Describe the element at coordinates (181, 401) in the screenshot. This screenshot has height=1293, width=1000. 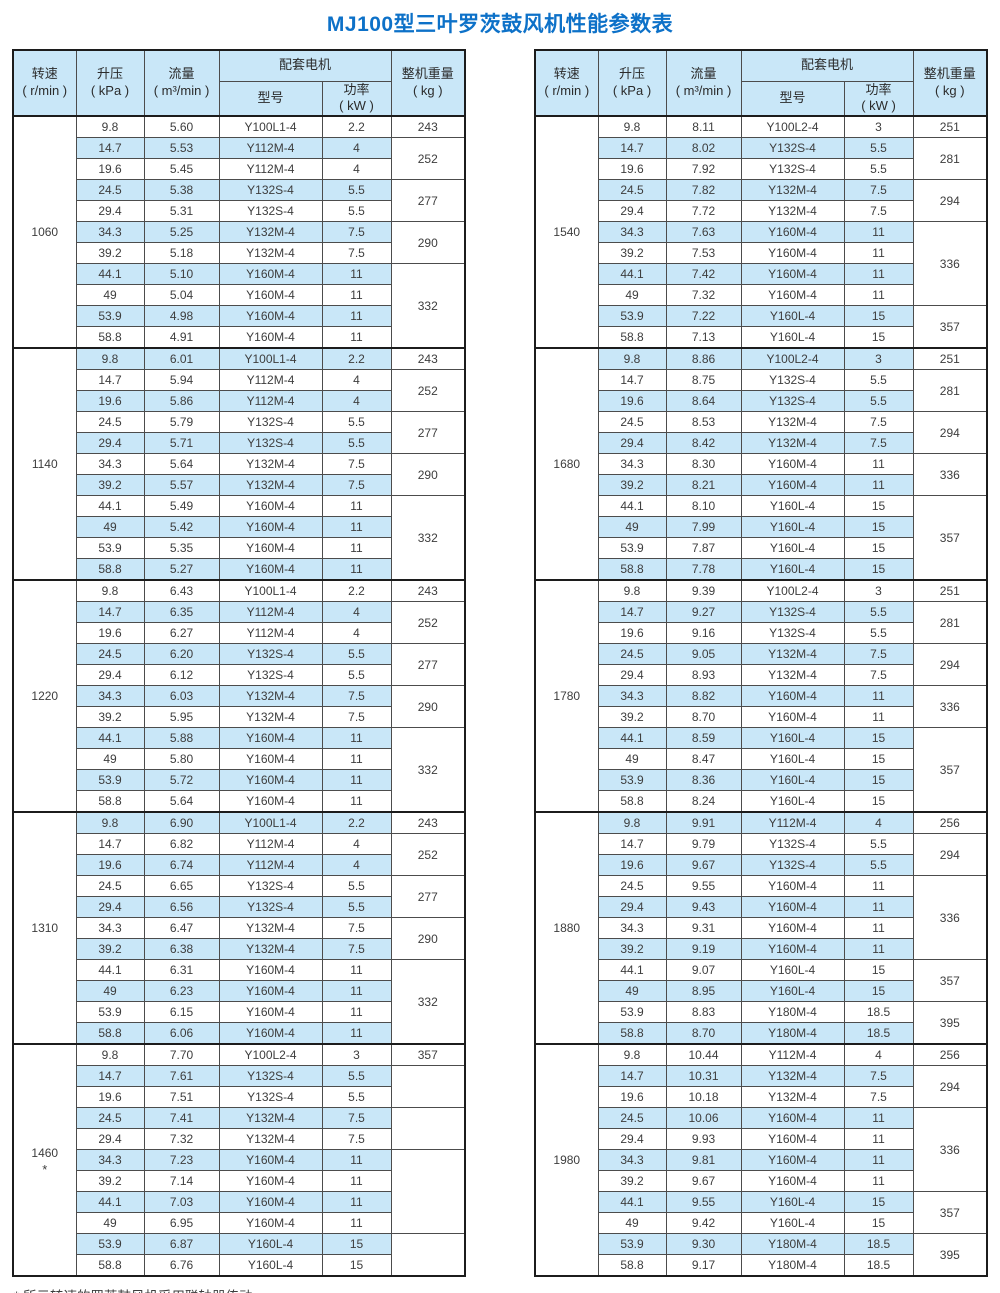
I see `flow-cell: 5.86` at that location.